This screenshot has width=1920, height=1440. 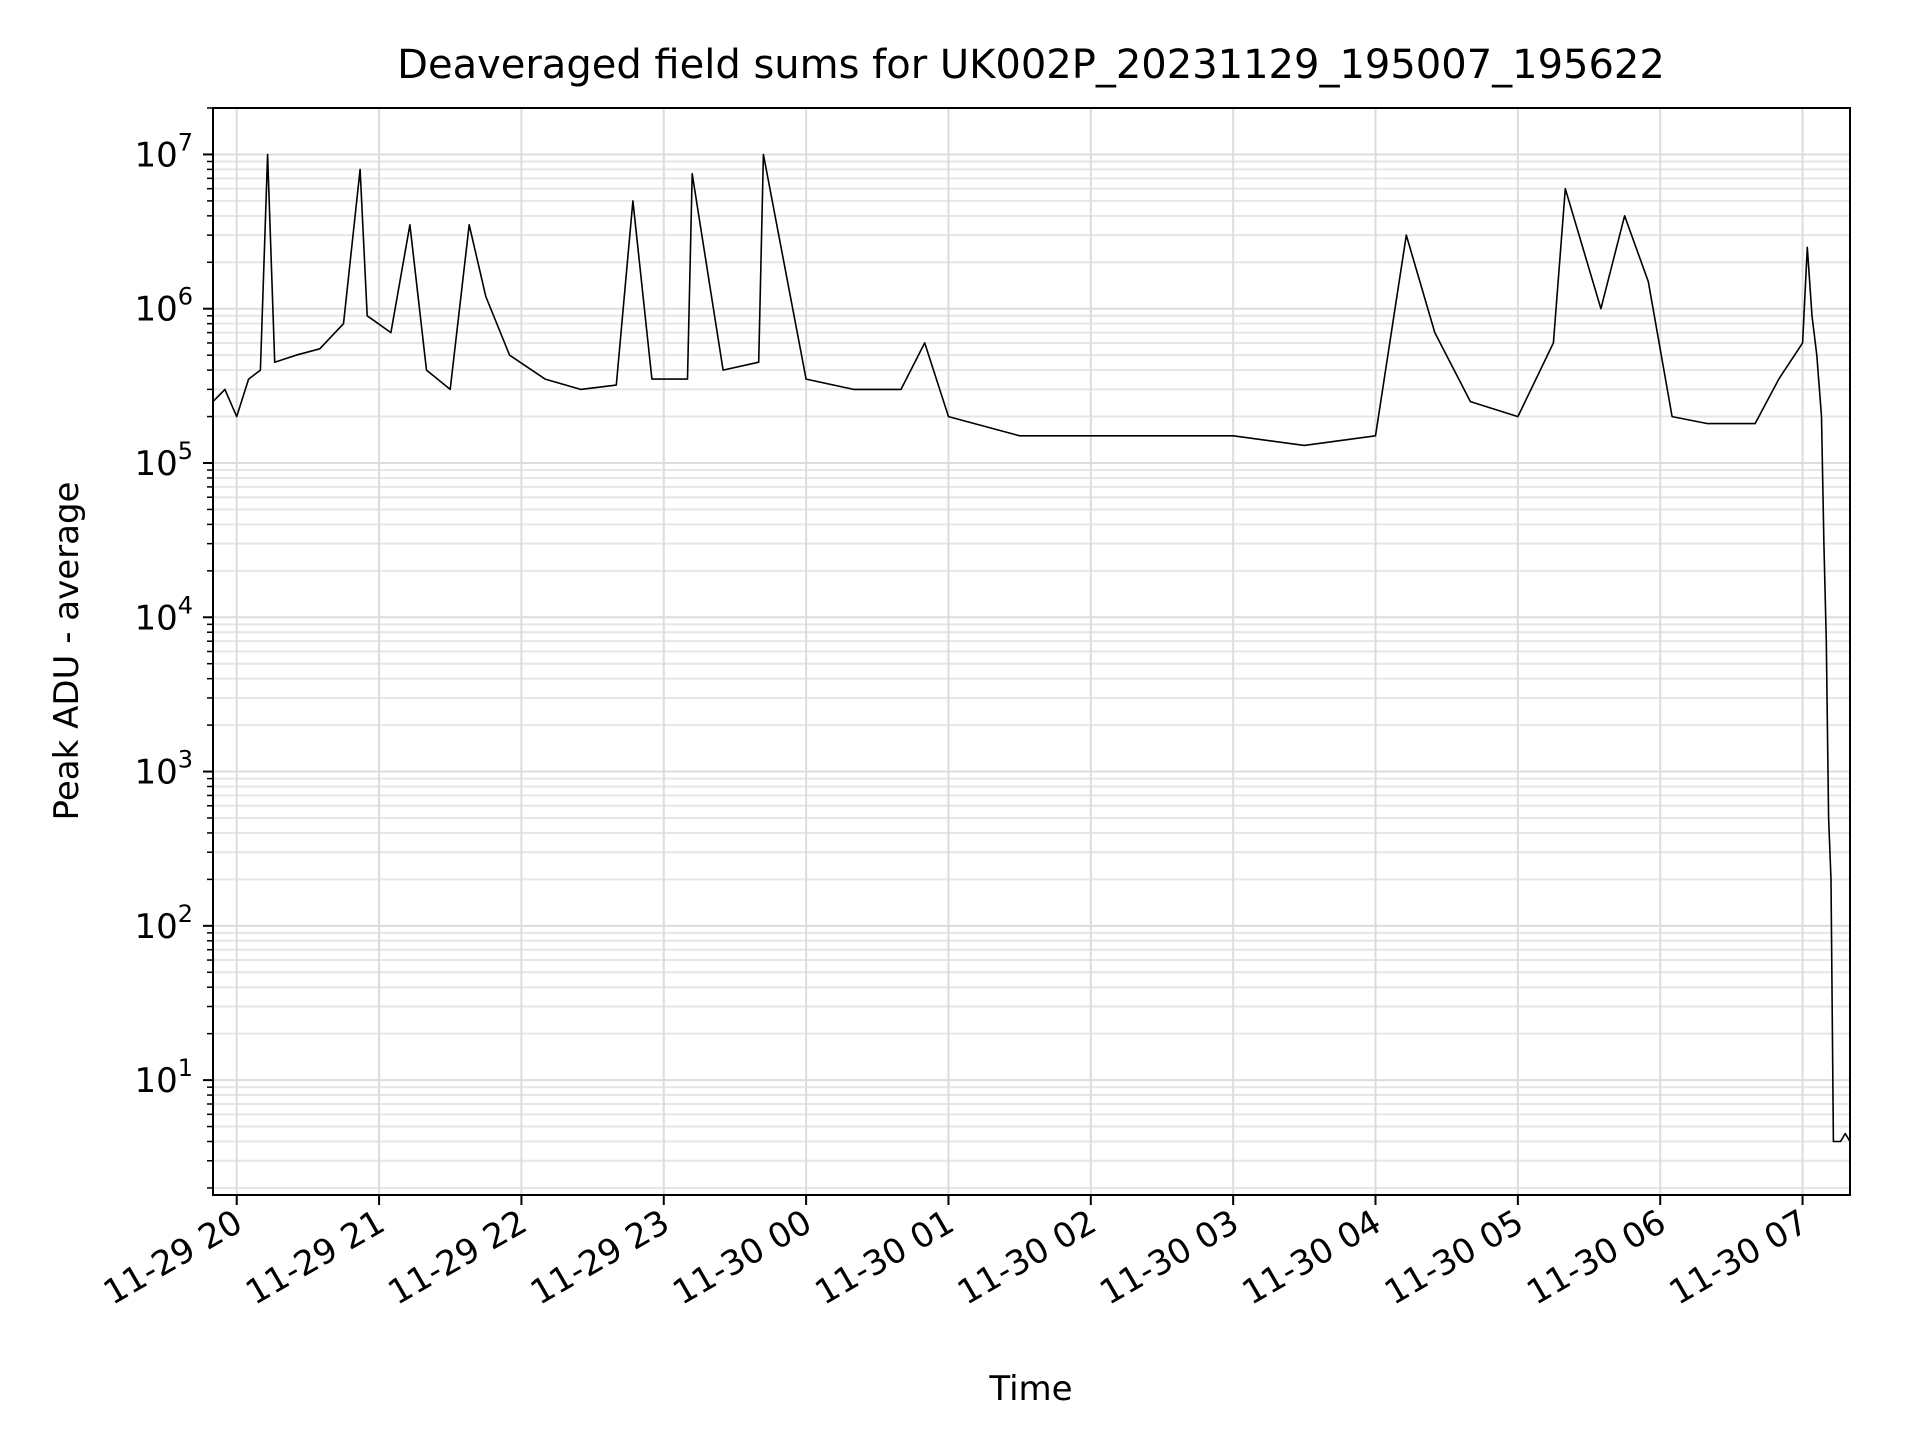 I want to click on y-tick-label: 10⁶, so click(x=163, y=306).